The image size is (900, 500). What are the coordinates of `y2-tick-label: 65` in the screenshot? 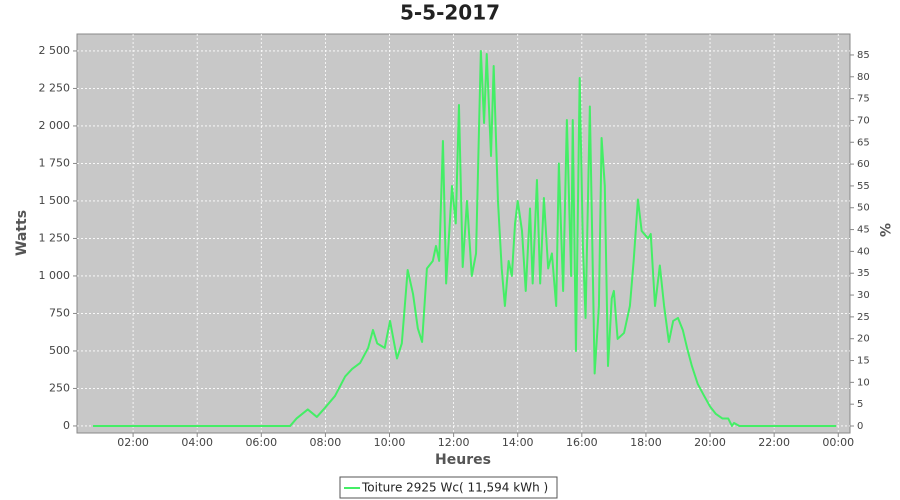 It's located at (863, 142).